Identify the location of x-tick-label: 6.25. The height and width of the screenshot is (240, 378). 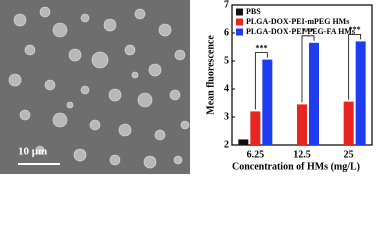
(256, 154).